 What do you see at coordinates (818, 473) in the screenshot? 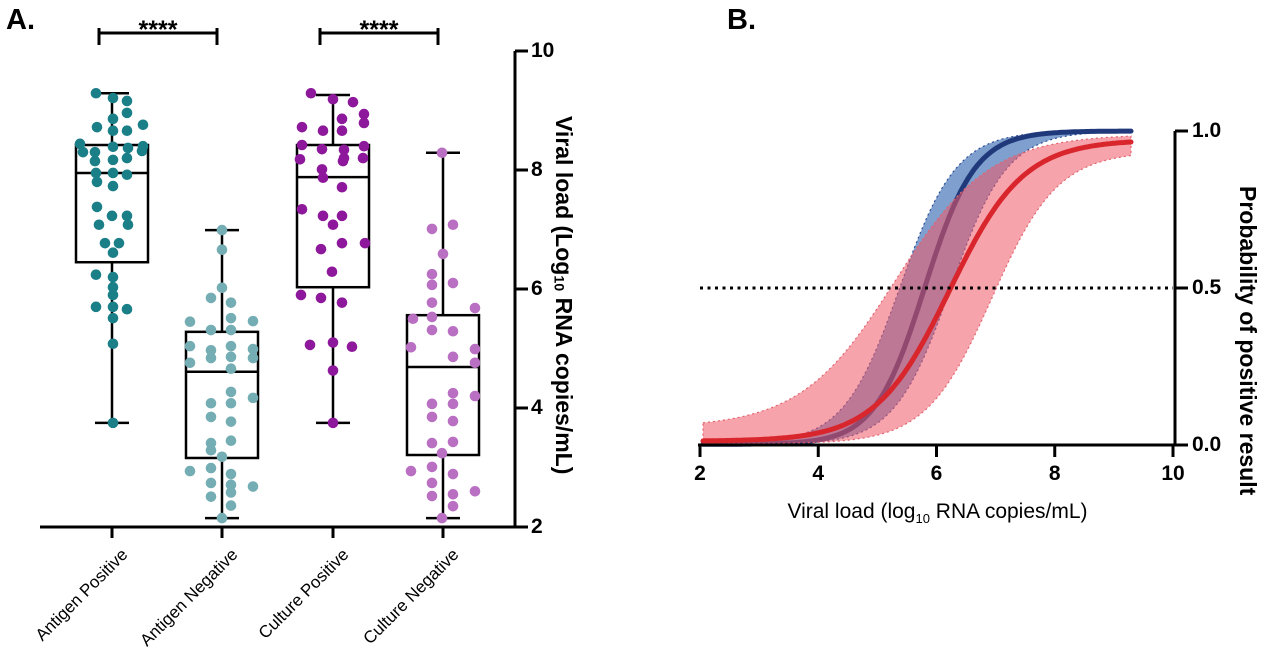
I see `x-tick-label: 4` at bounding box center [818, 473].